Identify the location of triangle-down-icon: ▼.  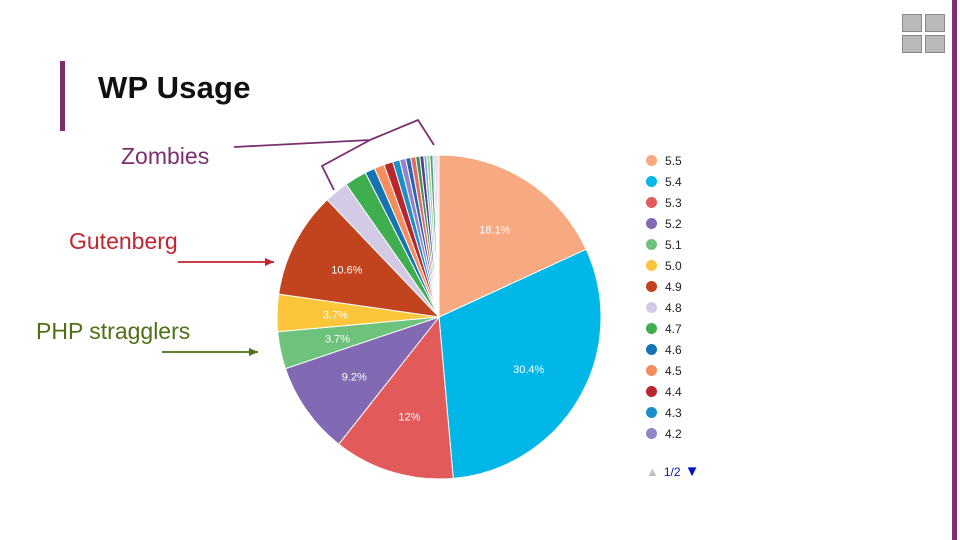
(692, 471).